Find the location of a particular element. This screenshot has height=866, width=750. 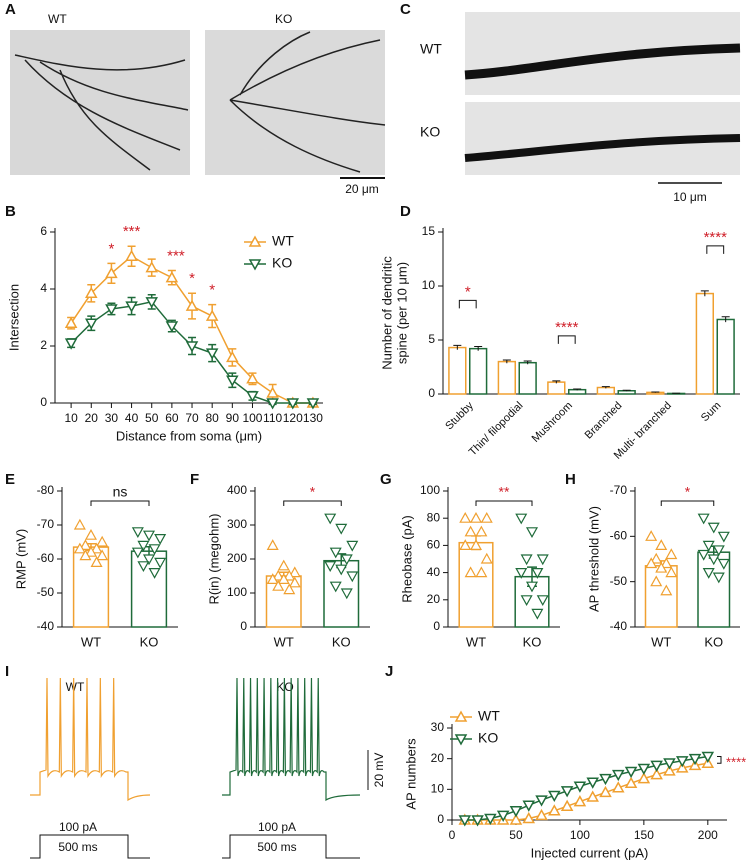

y-tick-label: 0 is located at coordinates (440, 819).